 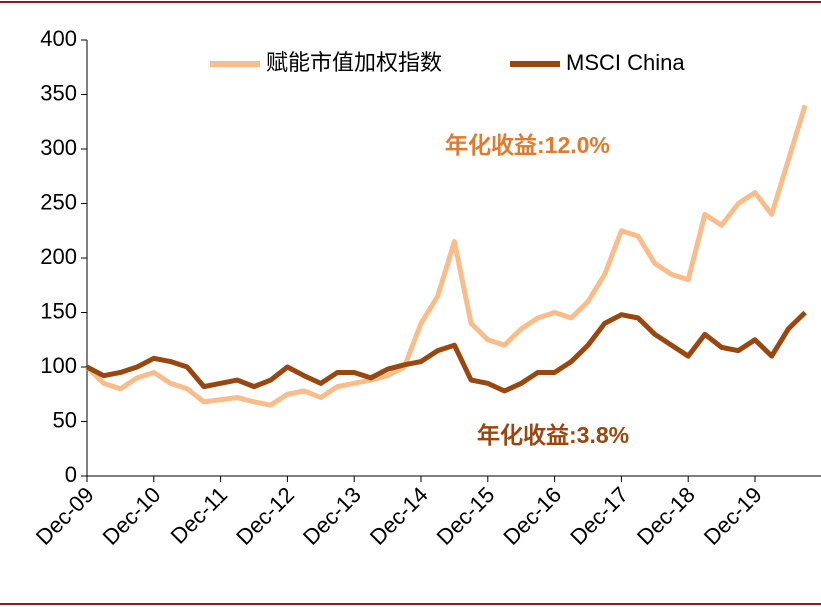 What do you see at coordinates (65, 419) in the screenshot?
I see `y-tick-label: 50` at bounding box center [65, 419].